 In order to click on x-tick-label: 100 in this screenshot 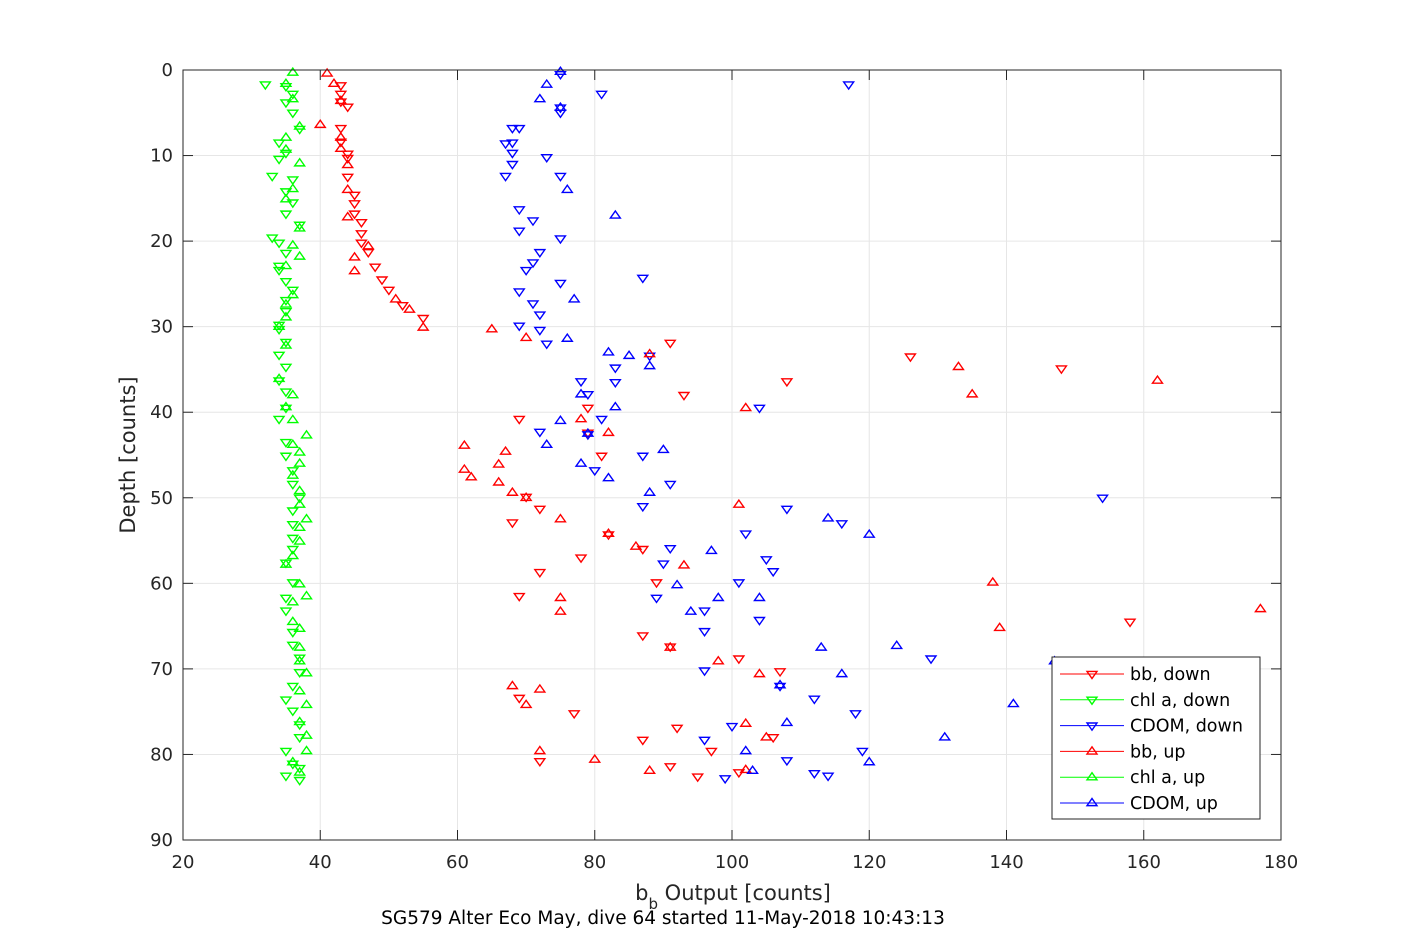, I will do `click(732, 862)`.